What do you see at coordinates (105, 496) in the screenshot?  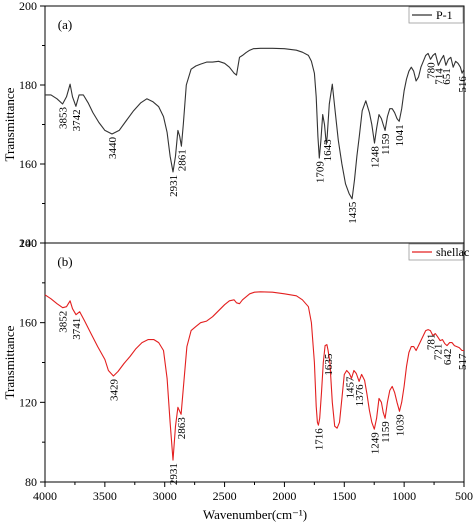 I see `x-tick-label: 3500` at bounding box center [105, 496].